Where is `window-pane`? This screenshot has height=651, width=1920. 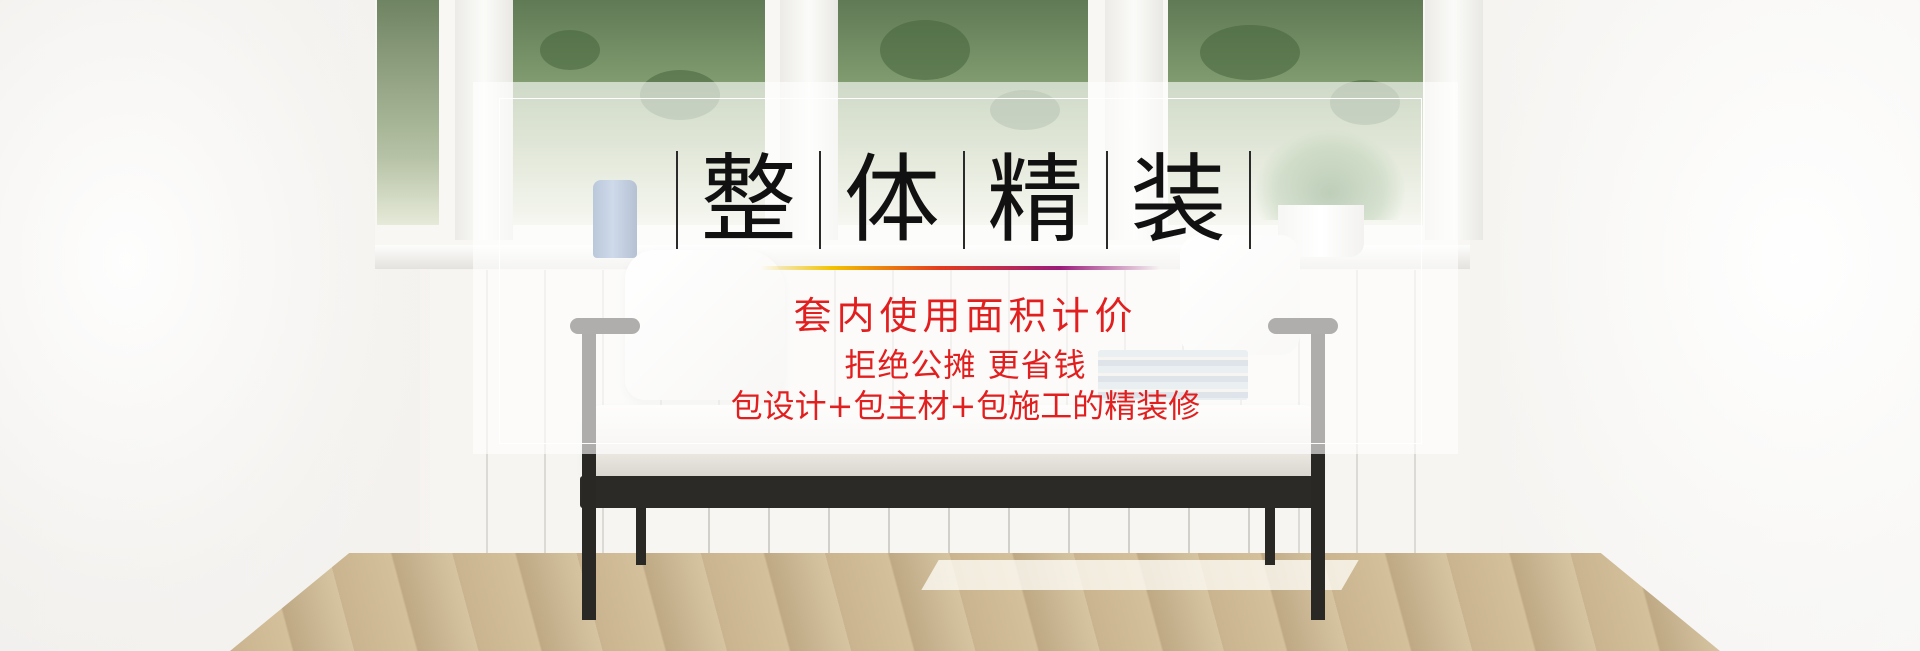
window-pane is located at coordinates (408, 112).